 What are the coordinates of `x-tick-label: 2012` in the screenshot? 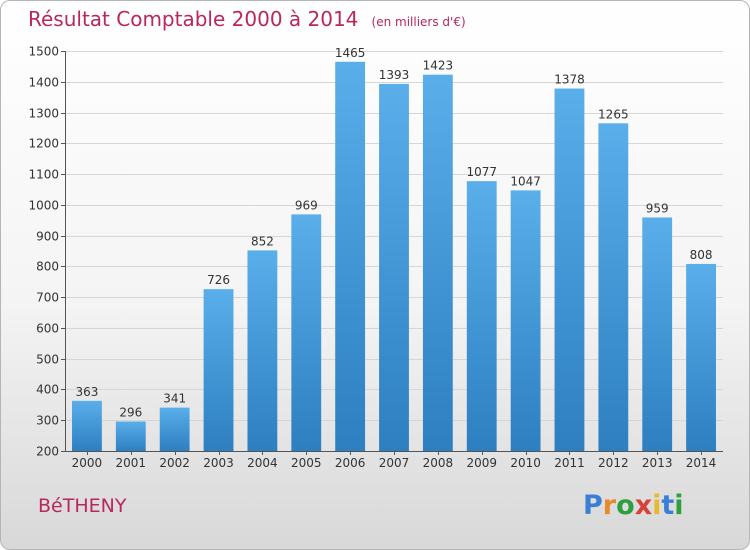 It's located at (613, 463).